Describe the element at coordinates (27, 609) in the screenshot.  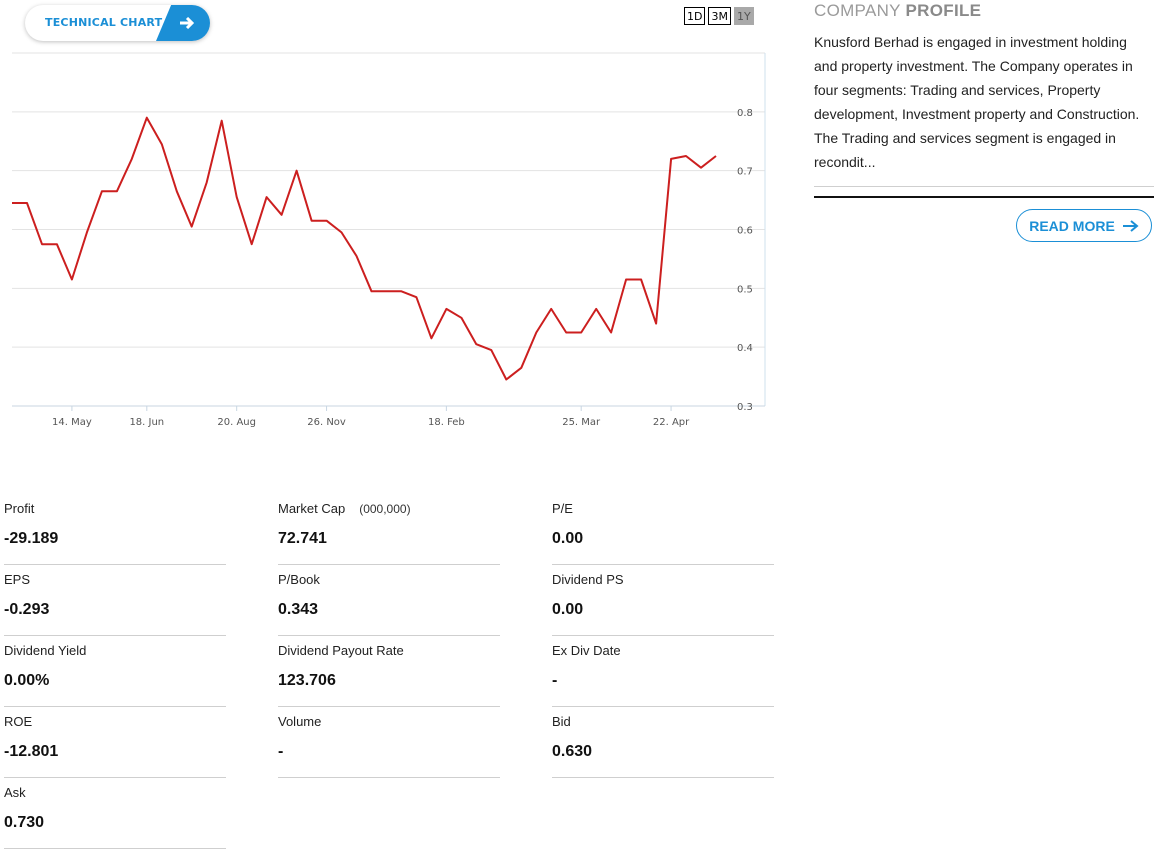
I see `stat-value: -0.293` at that location.